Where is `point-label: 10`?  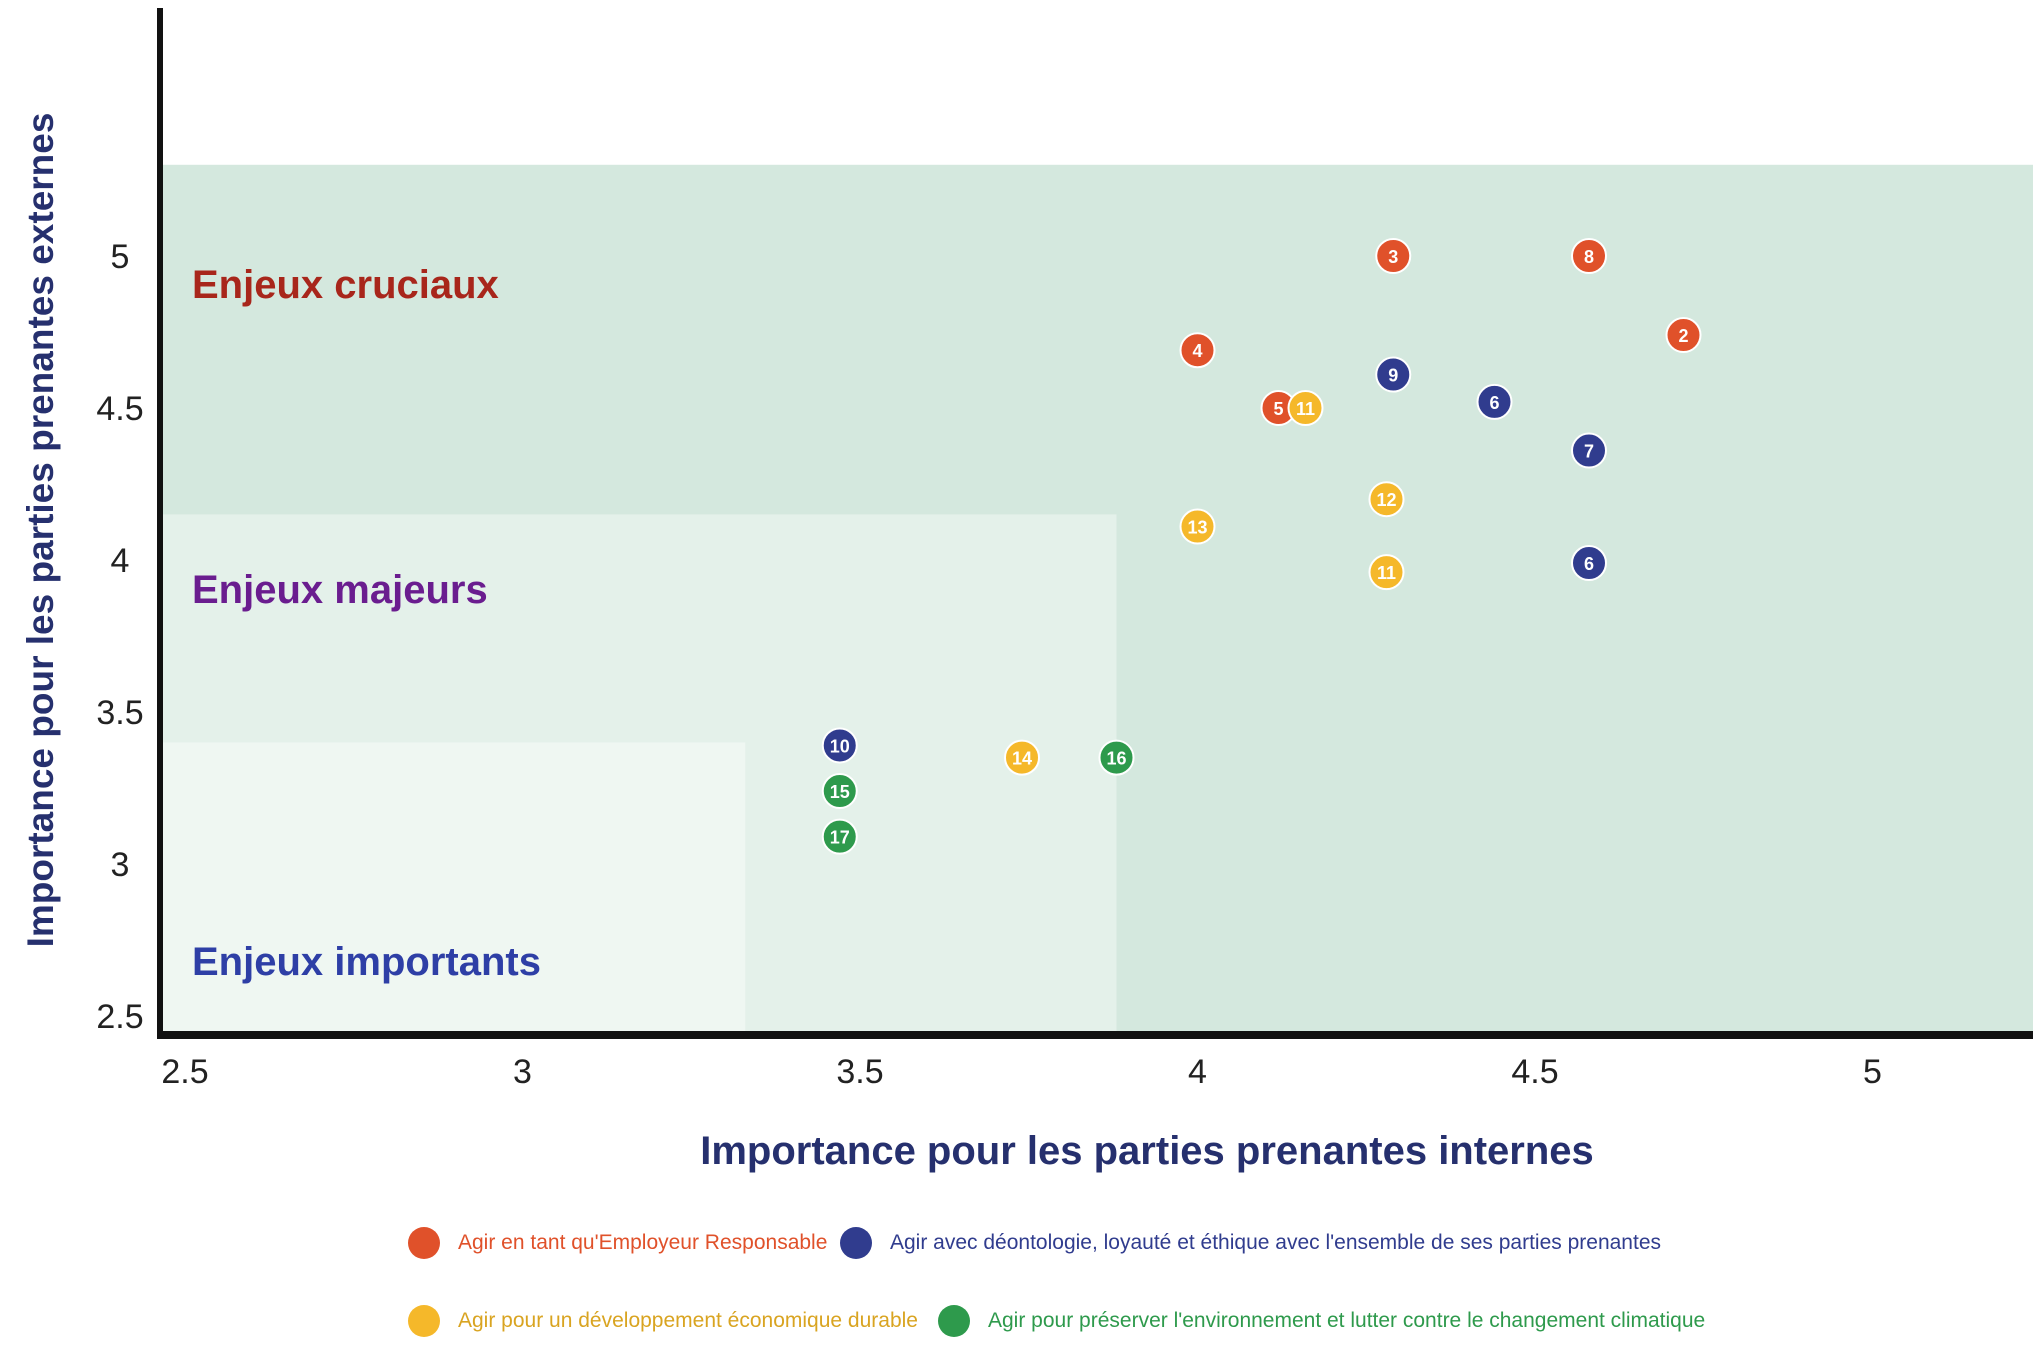
point-label: 10 is located at coordinates (840, 746).